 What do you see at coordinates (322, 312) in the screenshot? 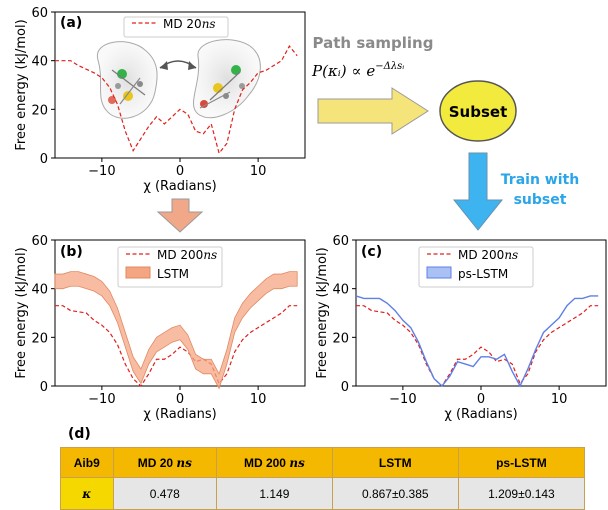
I see `panel-c-ylabel: Free energy (kJ/mol)` at bounding box center [322, 312].